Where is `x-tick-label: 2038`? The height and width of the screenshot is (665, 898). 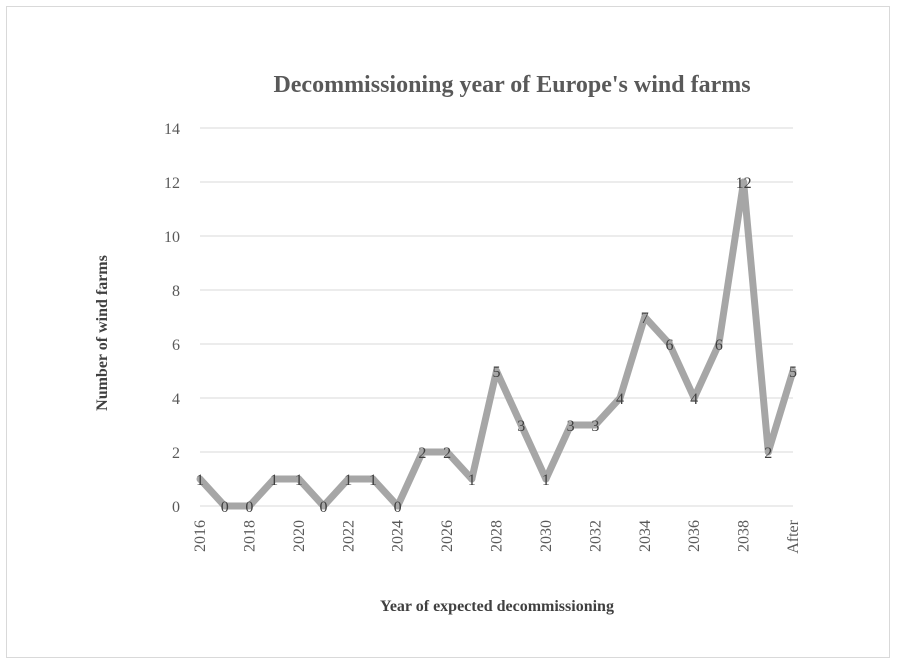
x-tick-label: 2038 is located at coordinates (744, 536).